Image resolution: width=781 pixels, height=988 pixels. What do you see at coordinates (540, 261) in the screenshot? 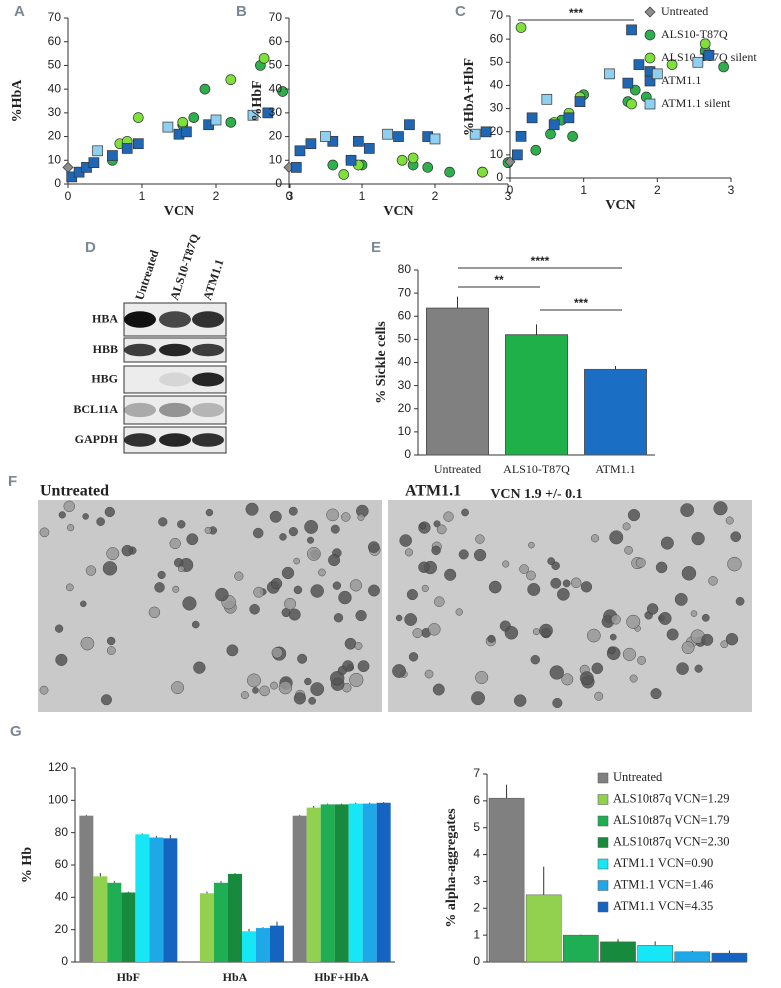
I see `sig-label: ****` at bounding box center [540, 261].